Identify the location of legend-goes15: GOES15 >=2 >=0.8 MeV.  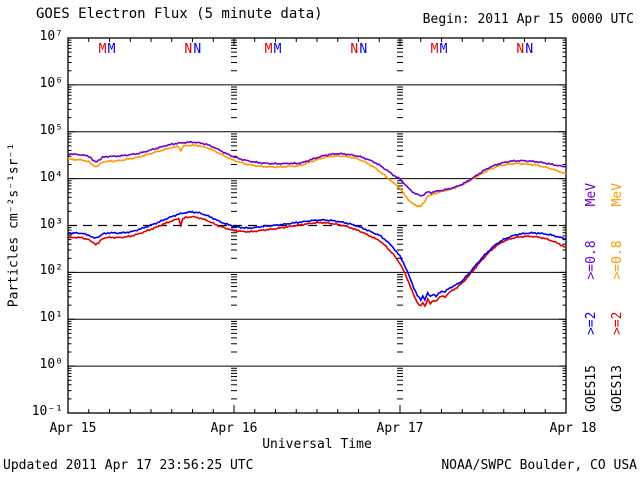
(591, 297).